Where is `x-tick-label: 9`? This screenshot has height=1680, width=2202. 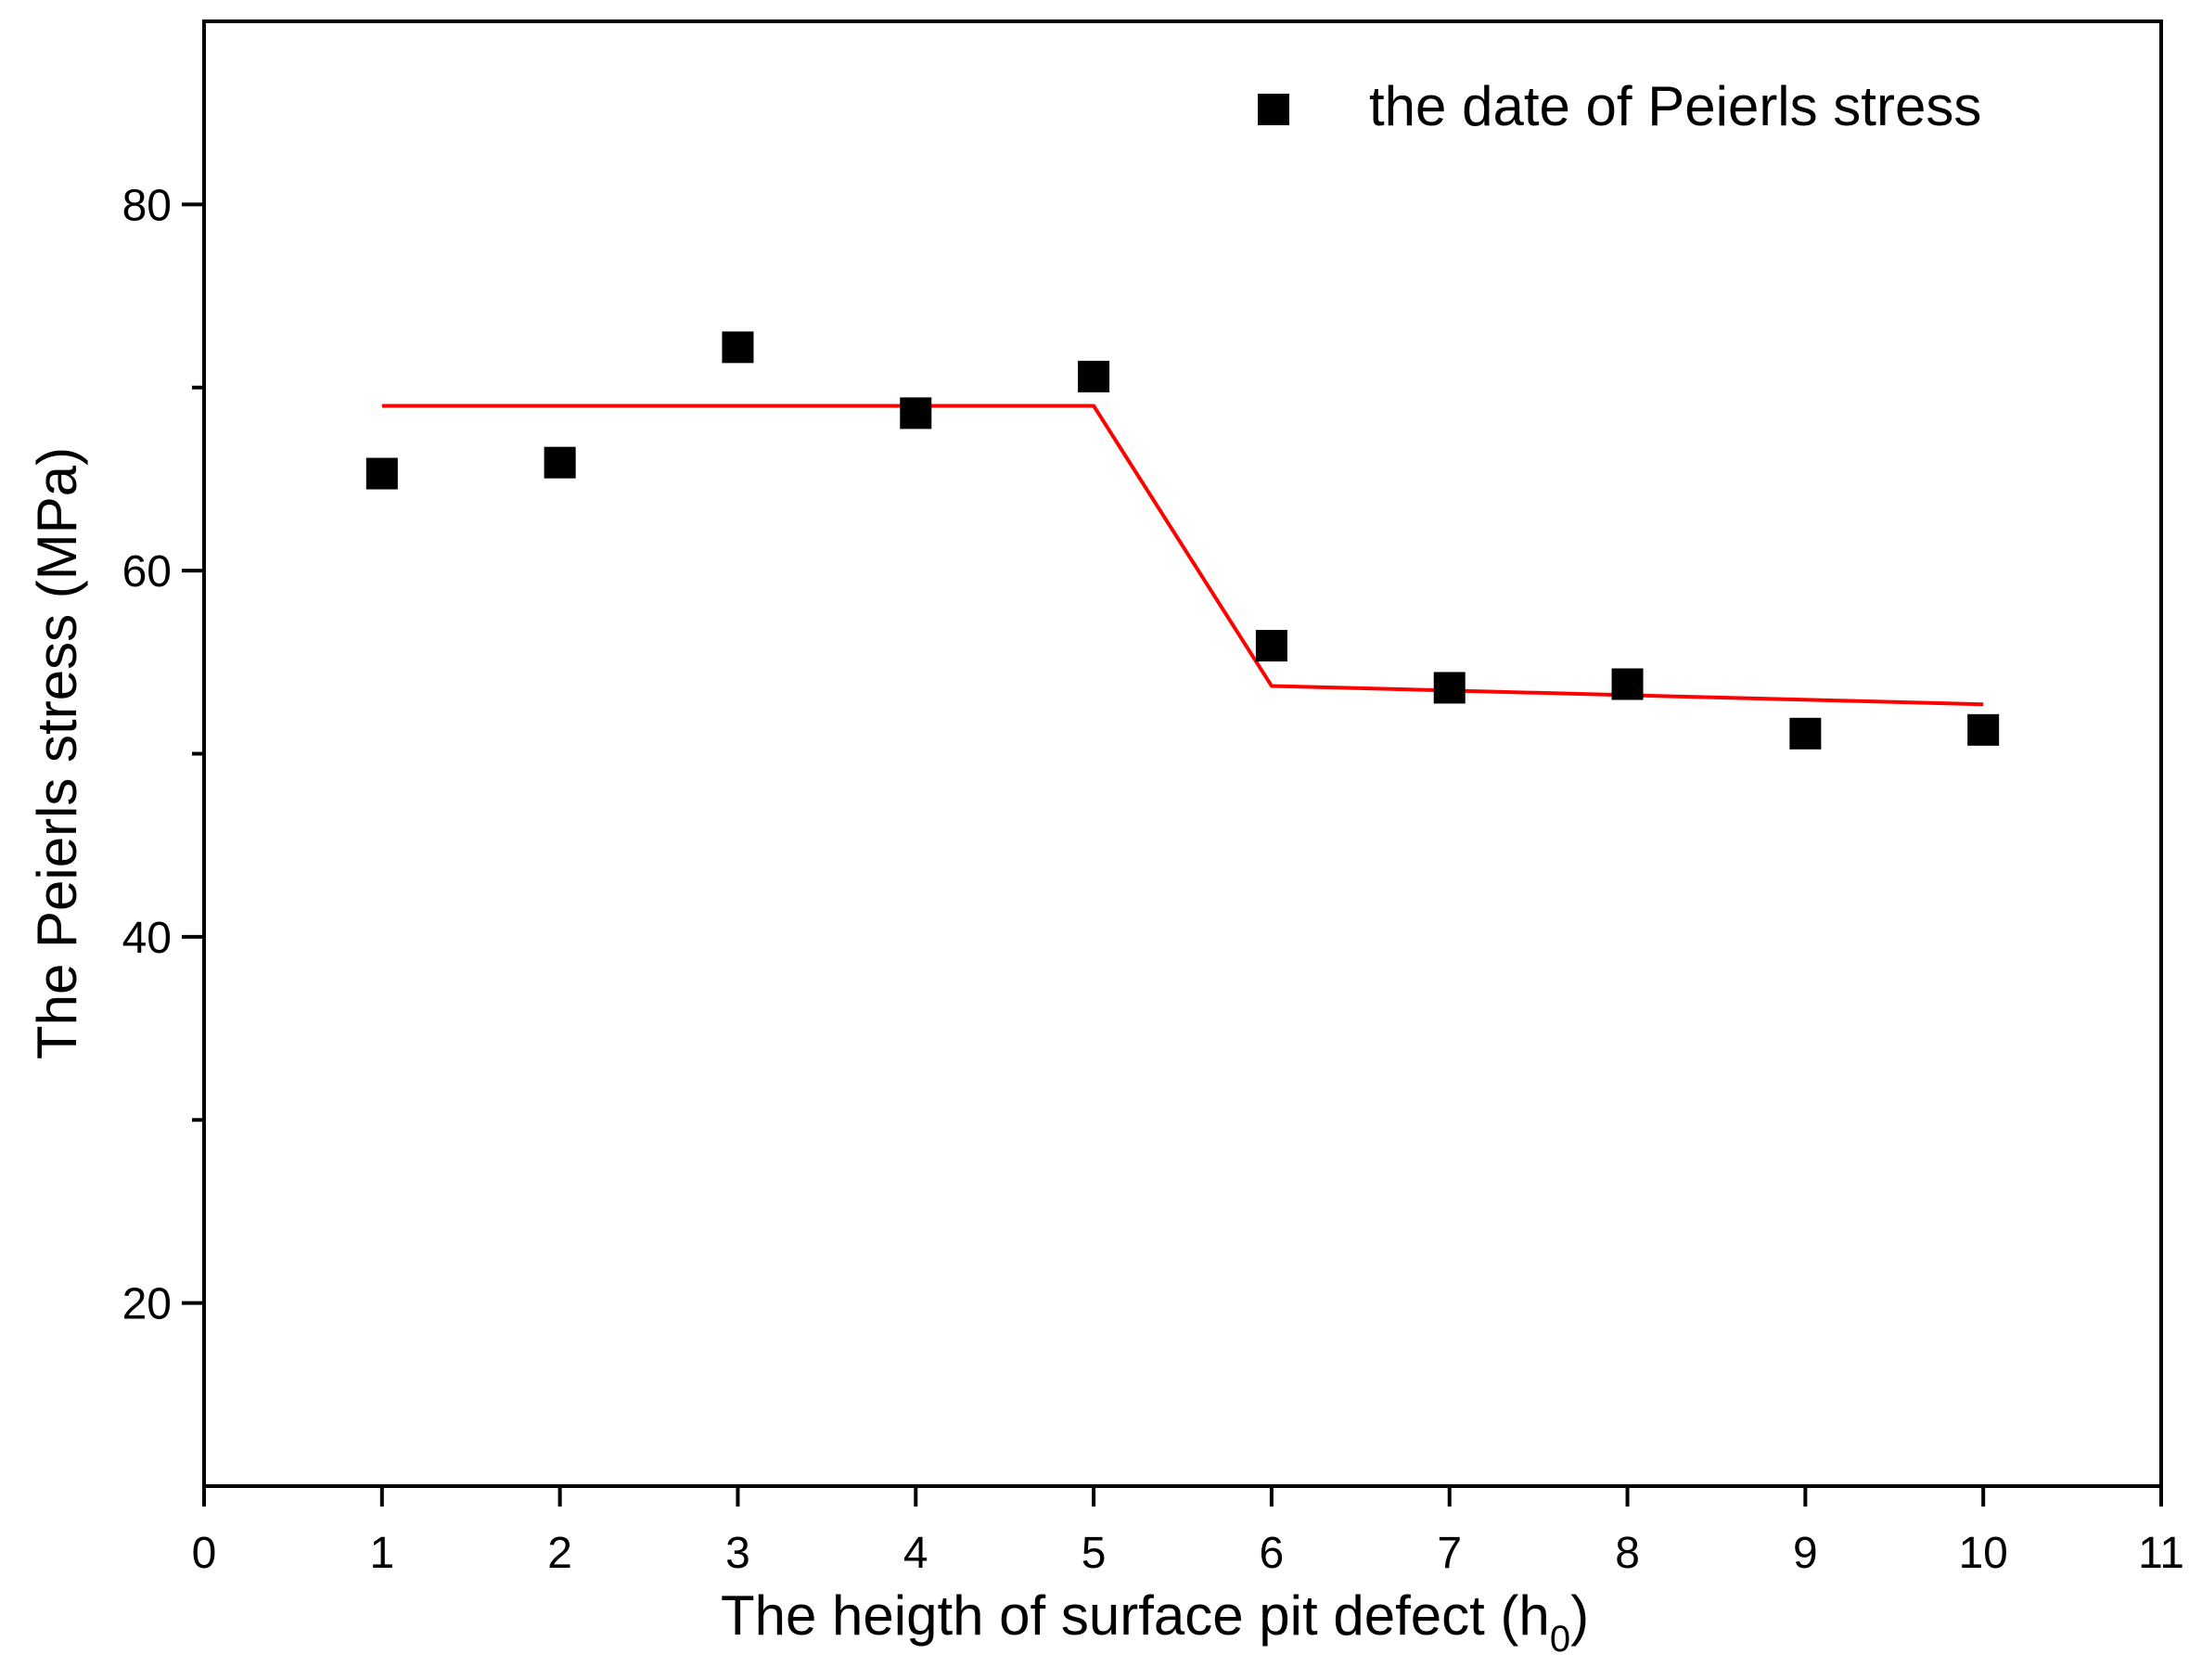
x-tick-label: 9 is located at coordinates (1805, 1553).